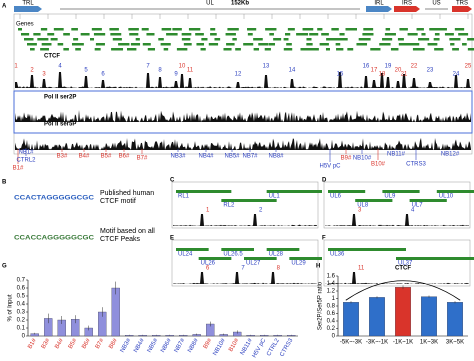 This screenshot has width=474, height=361. Describe the element at coordinates (292, 71) in the screenshot. I see `peak-number: 14` at that location.